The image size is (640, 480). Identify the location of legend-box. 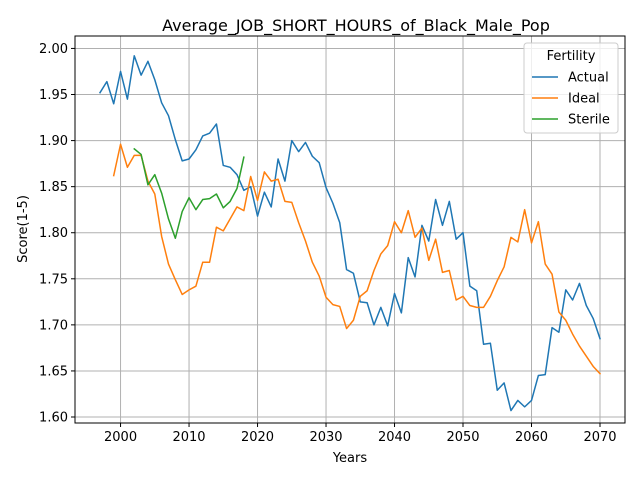
(571, 88).